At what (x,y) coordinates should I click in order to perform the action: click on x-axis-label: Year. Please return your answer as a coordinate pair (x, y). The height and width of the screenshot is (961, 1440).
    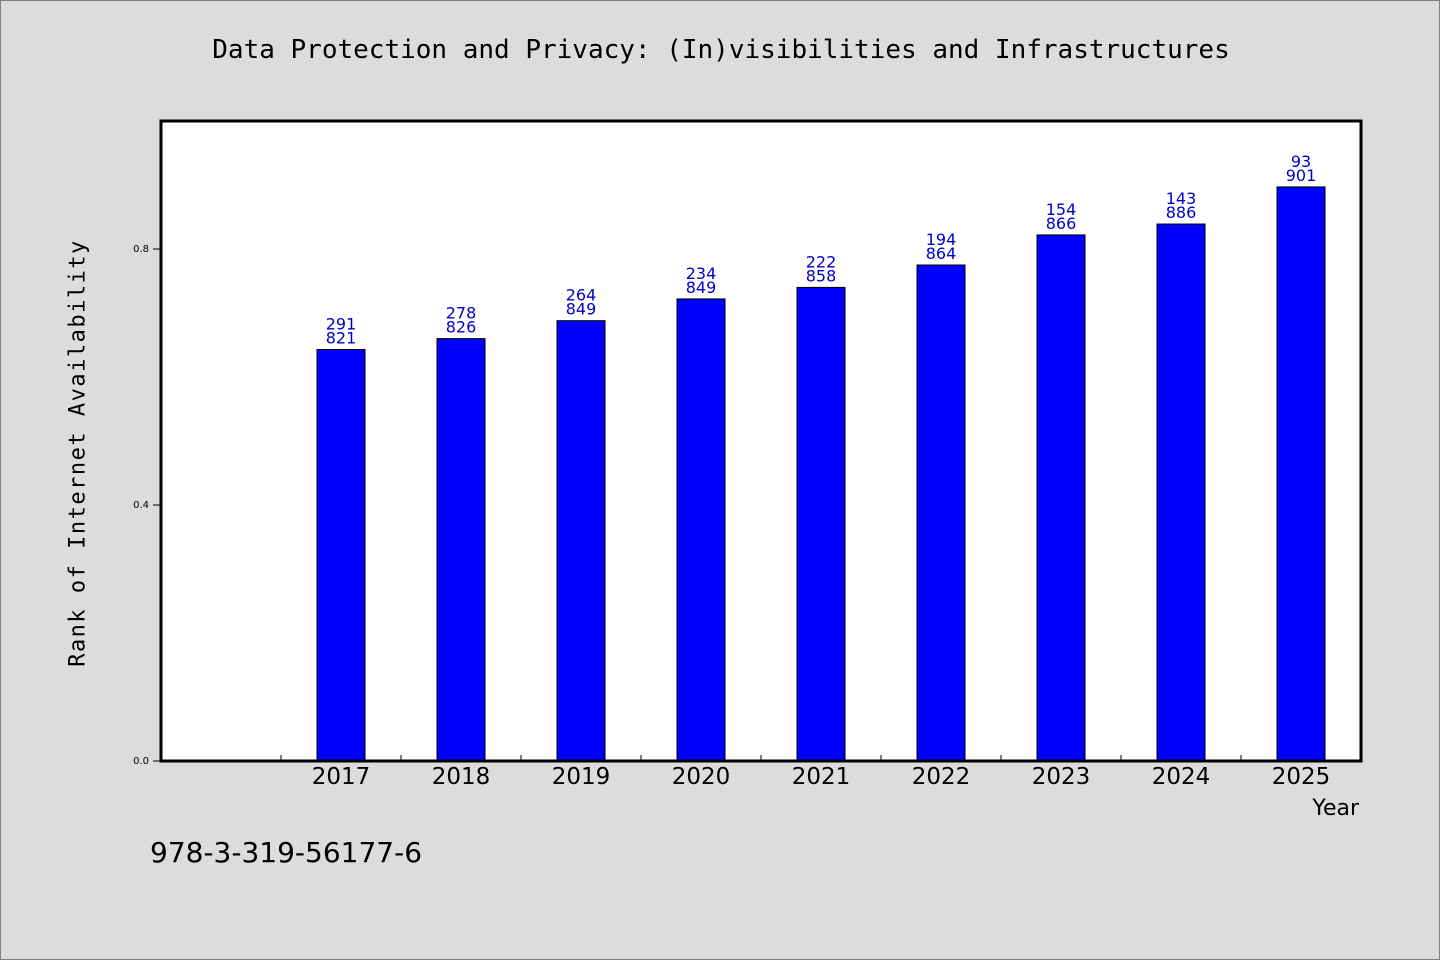
    Looking at the image, I should click on (1335, 808).